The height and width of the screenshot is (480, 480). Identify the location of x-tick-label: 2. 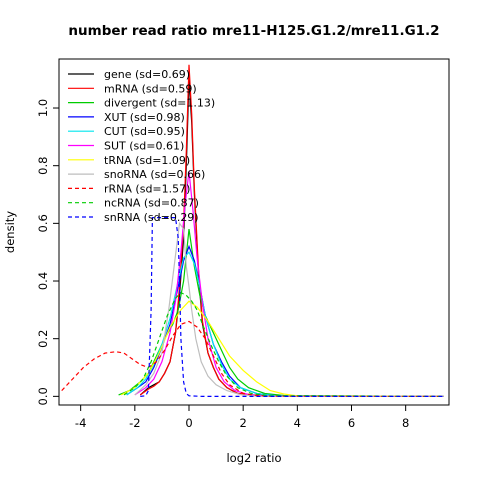
(243, 423).